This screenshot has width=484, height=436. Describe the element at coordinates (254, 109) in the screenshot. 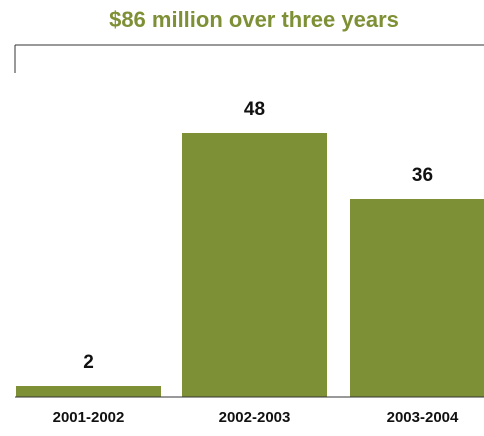

I see `value-label-2002-2003: 48` at that location.